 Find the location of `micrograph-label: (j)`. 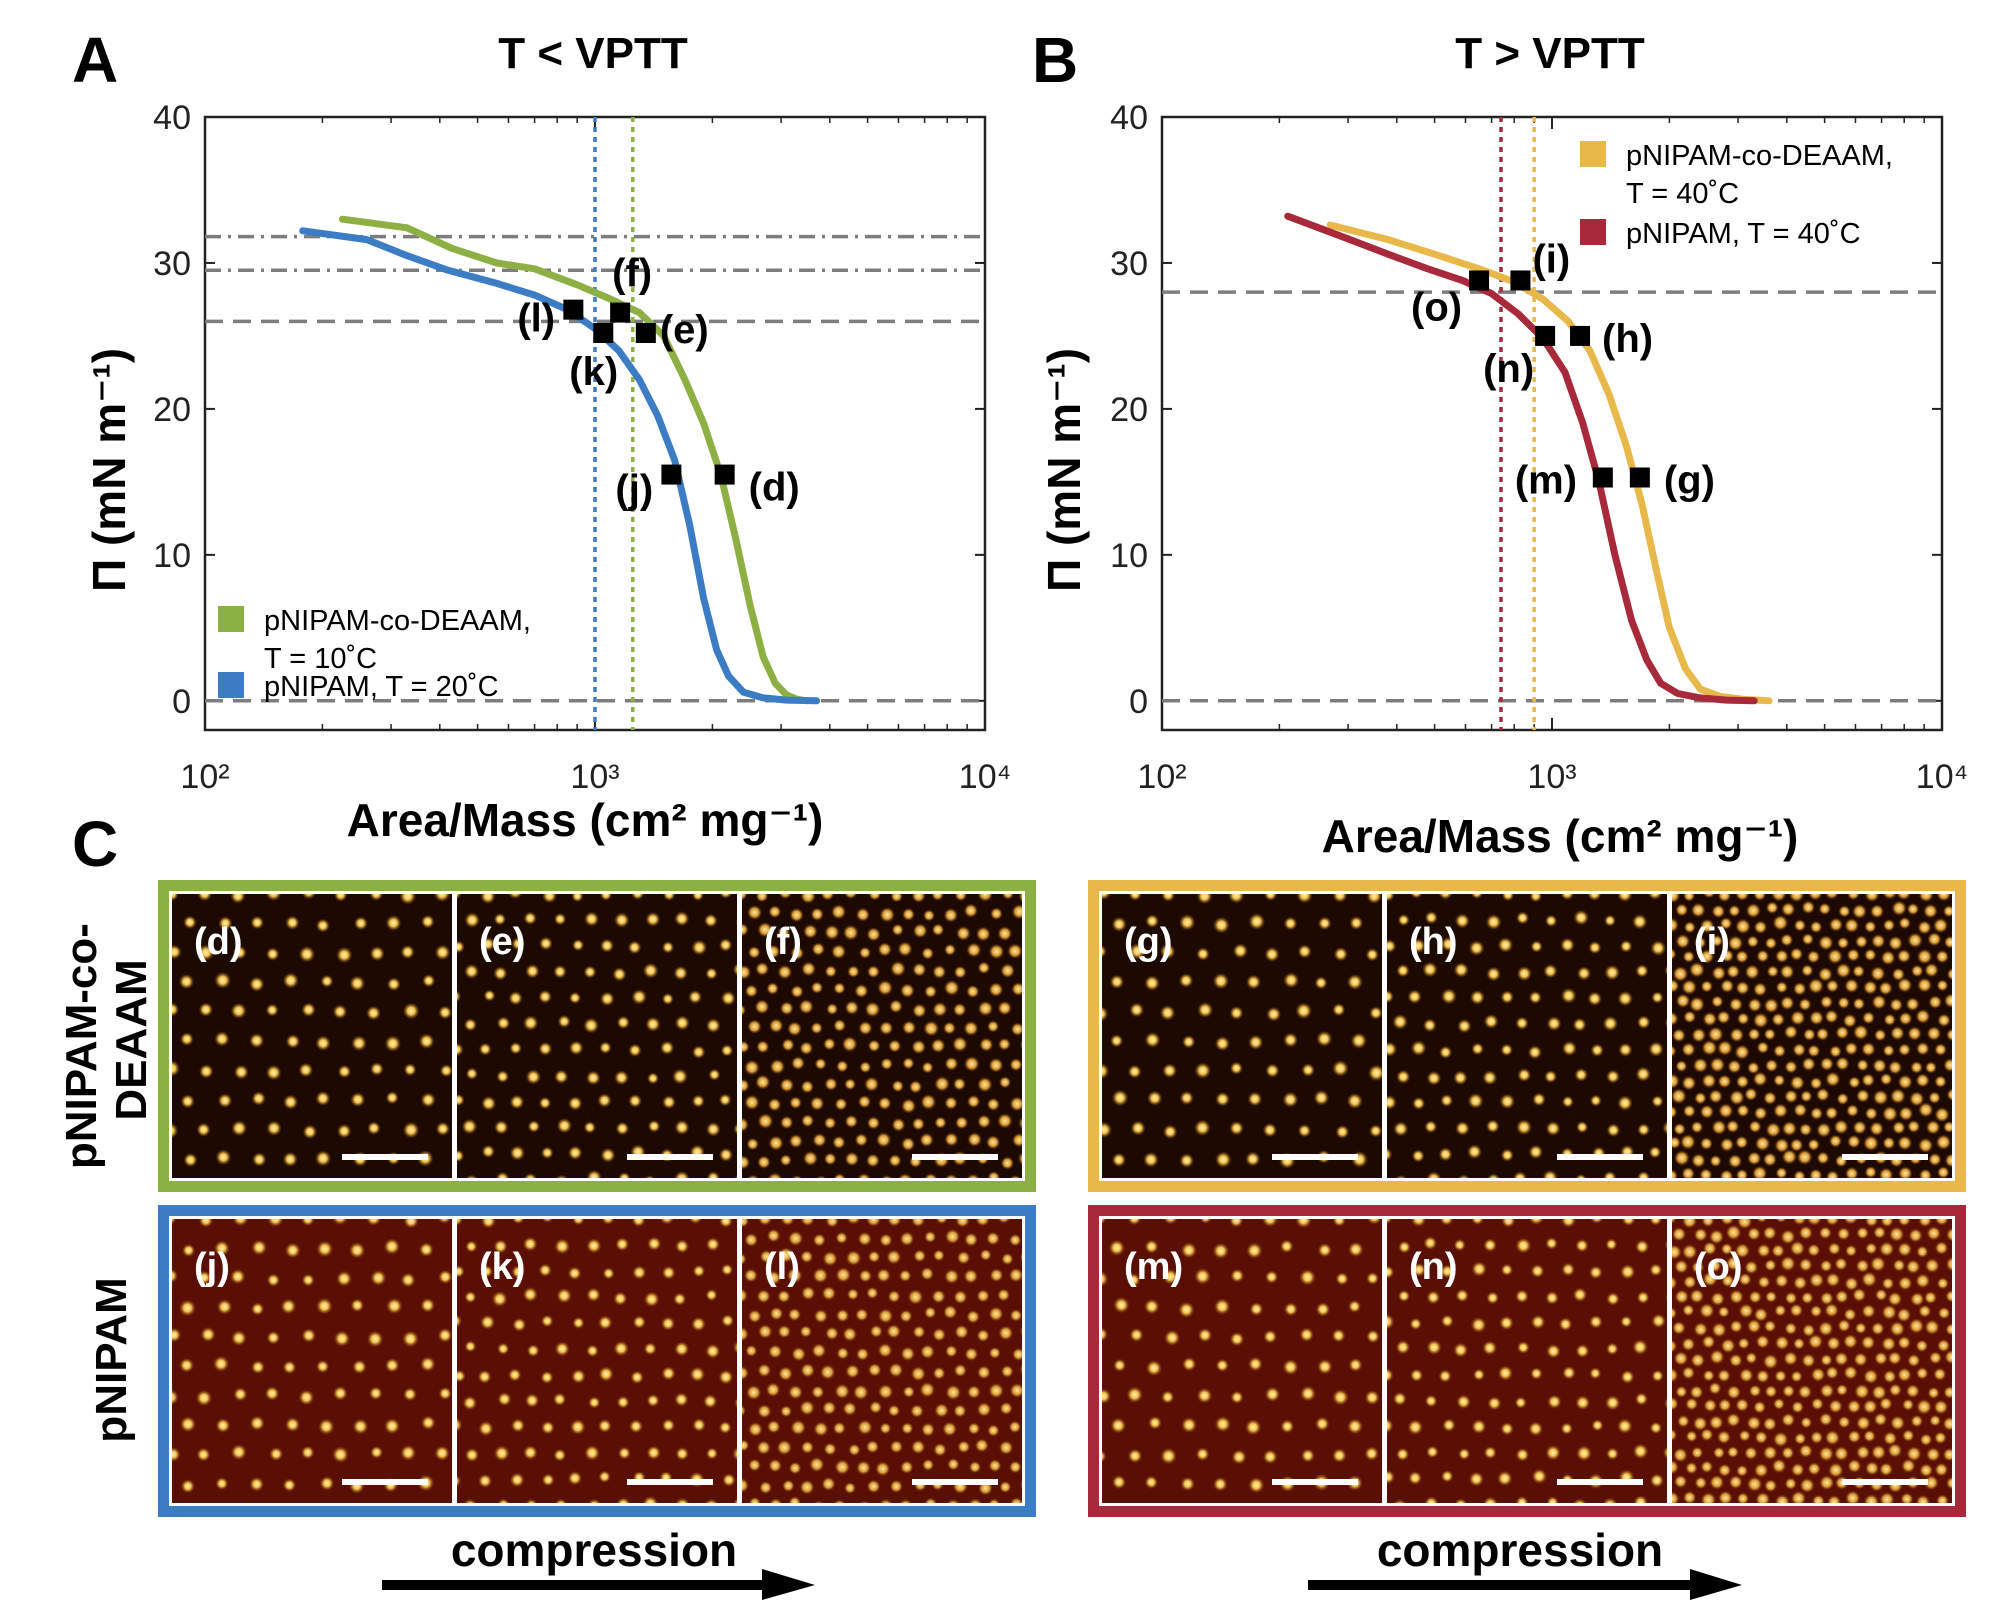

micrograph-label: (j) is located at coordinates (212, 1267).